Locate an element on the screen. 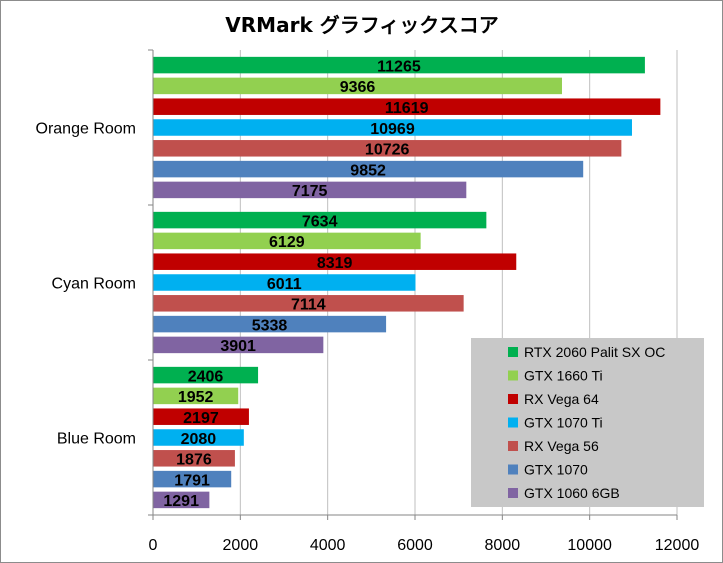 The height and width of the screenshot is (563, 723). data-label: 6129 is located at coordinates (287, 242).